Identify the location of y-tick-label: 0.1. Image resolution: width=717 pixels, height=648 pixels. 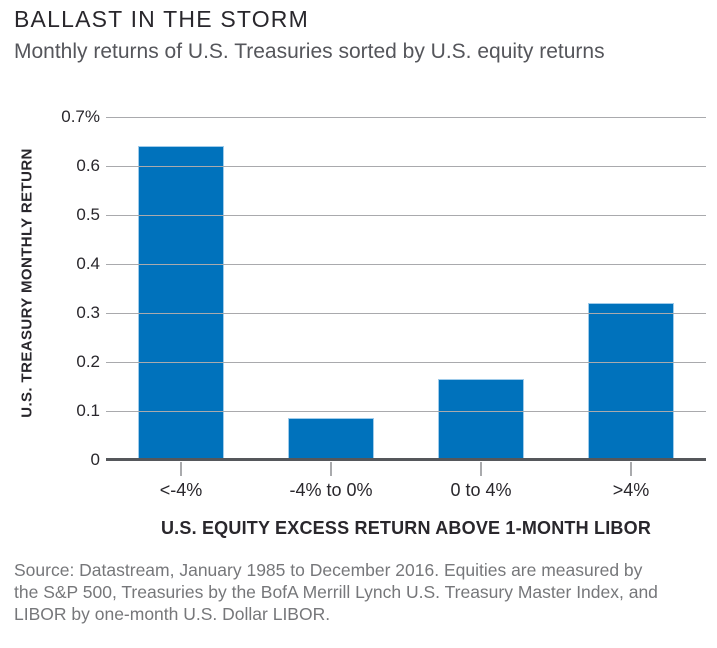
(88, 410).